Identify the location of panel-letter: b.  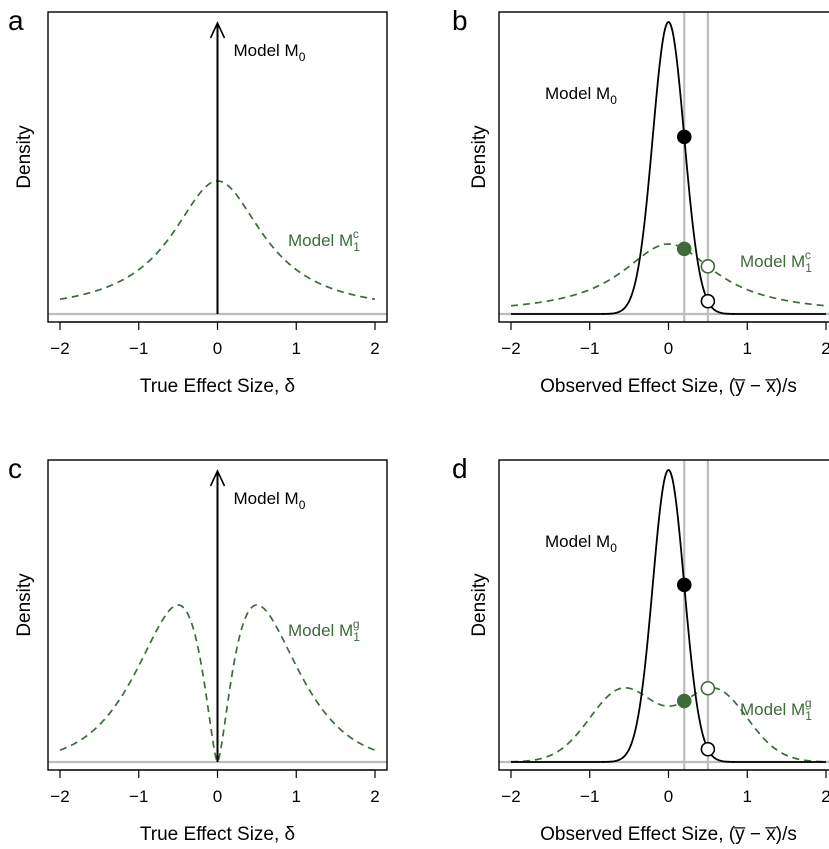
(460, 20).